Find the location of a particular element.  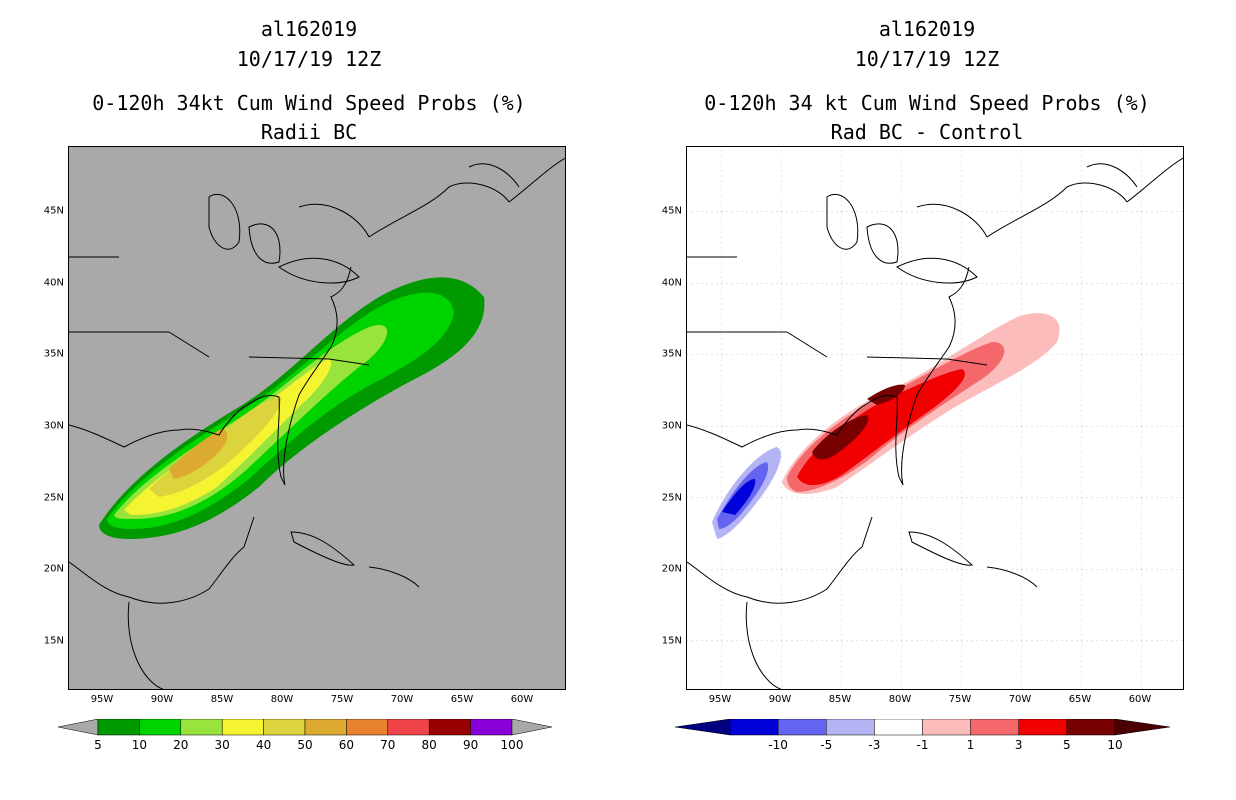

colorbar-tick-label: -5 is located at coordinates (826, 745).